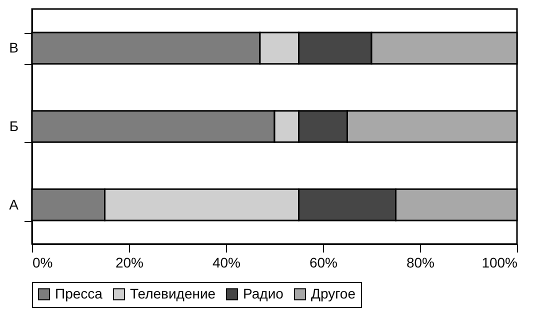  What do you see at coordinates (173, 293) in the screenshot?
I see `legend-label: Телевидение` at bounding box center [173, 293].